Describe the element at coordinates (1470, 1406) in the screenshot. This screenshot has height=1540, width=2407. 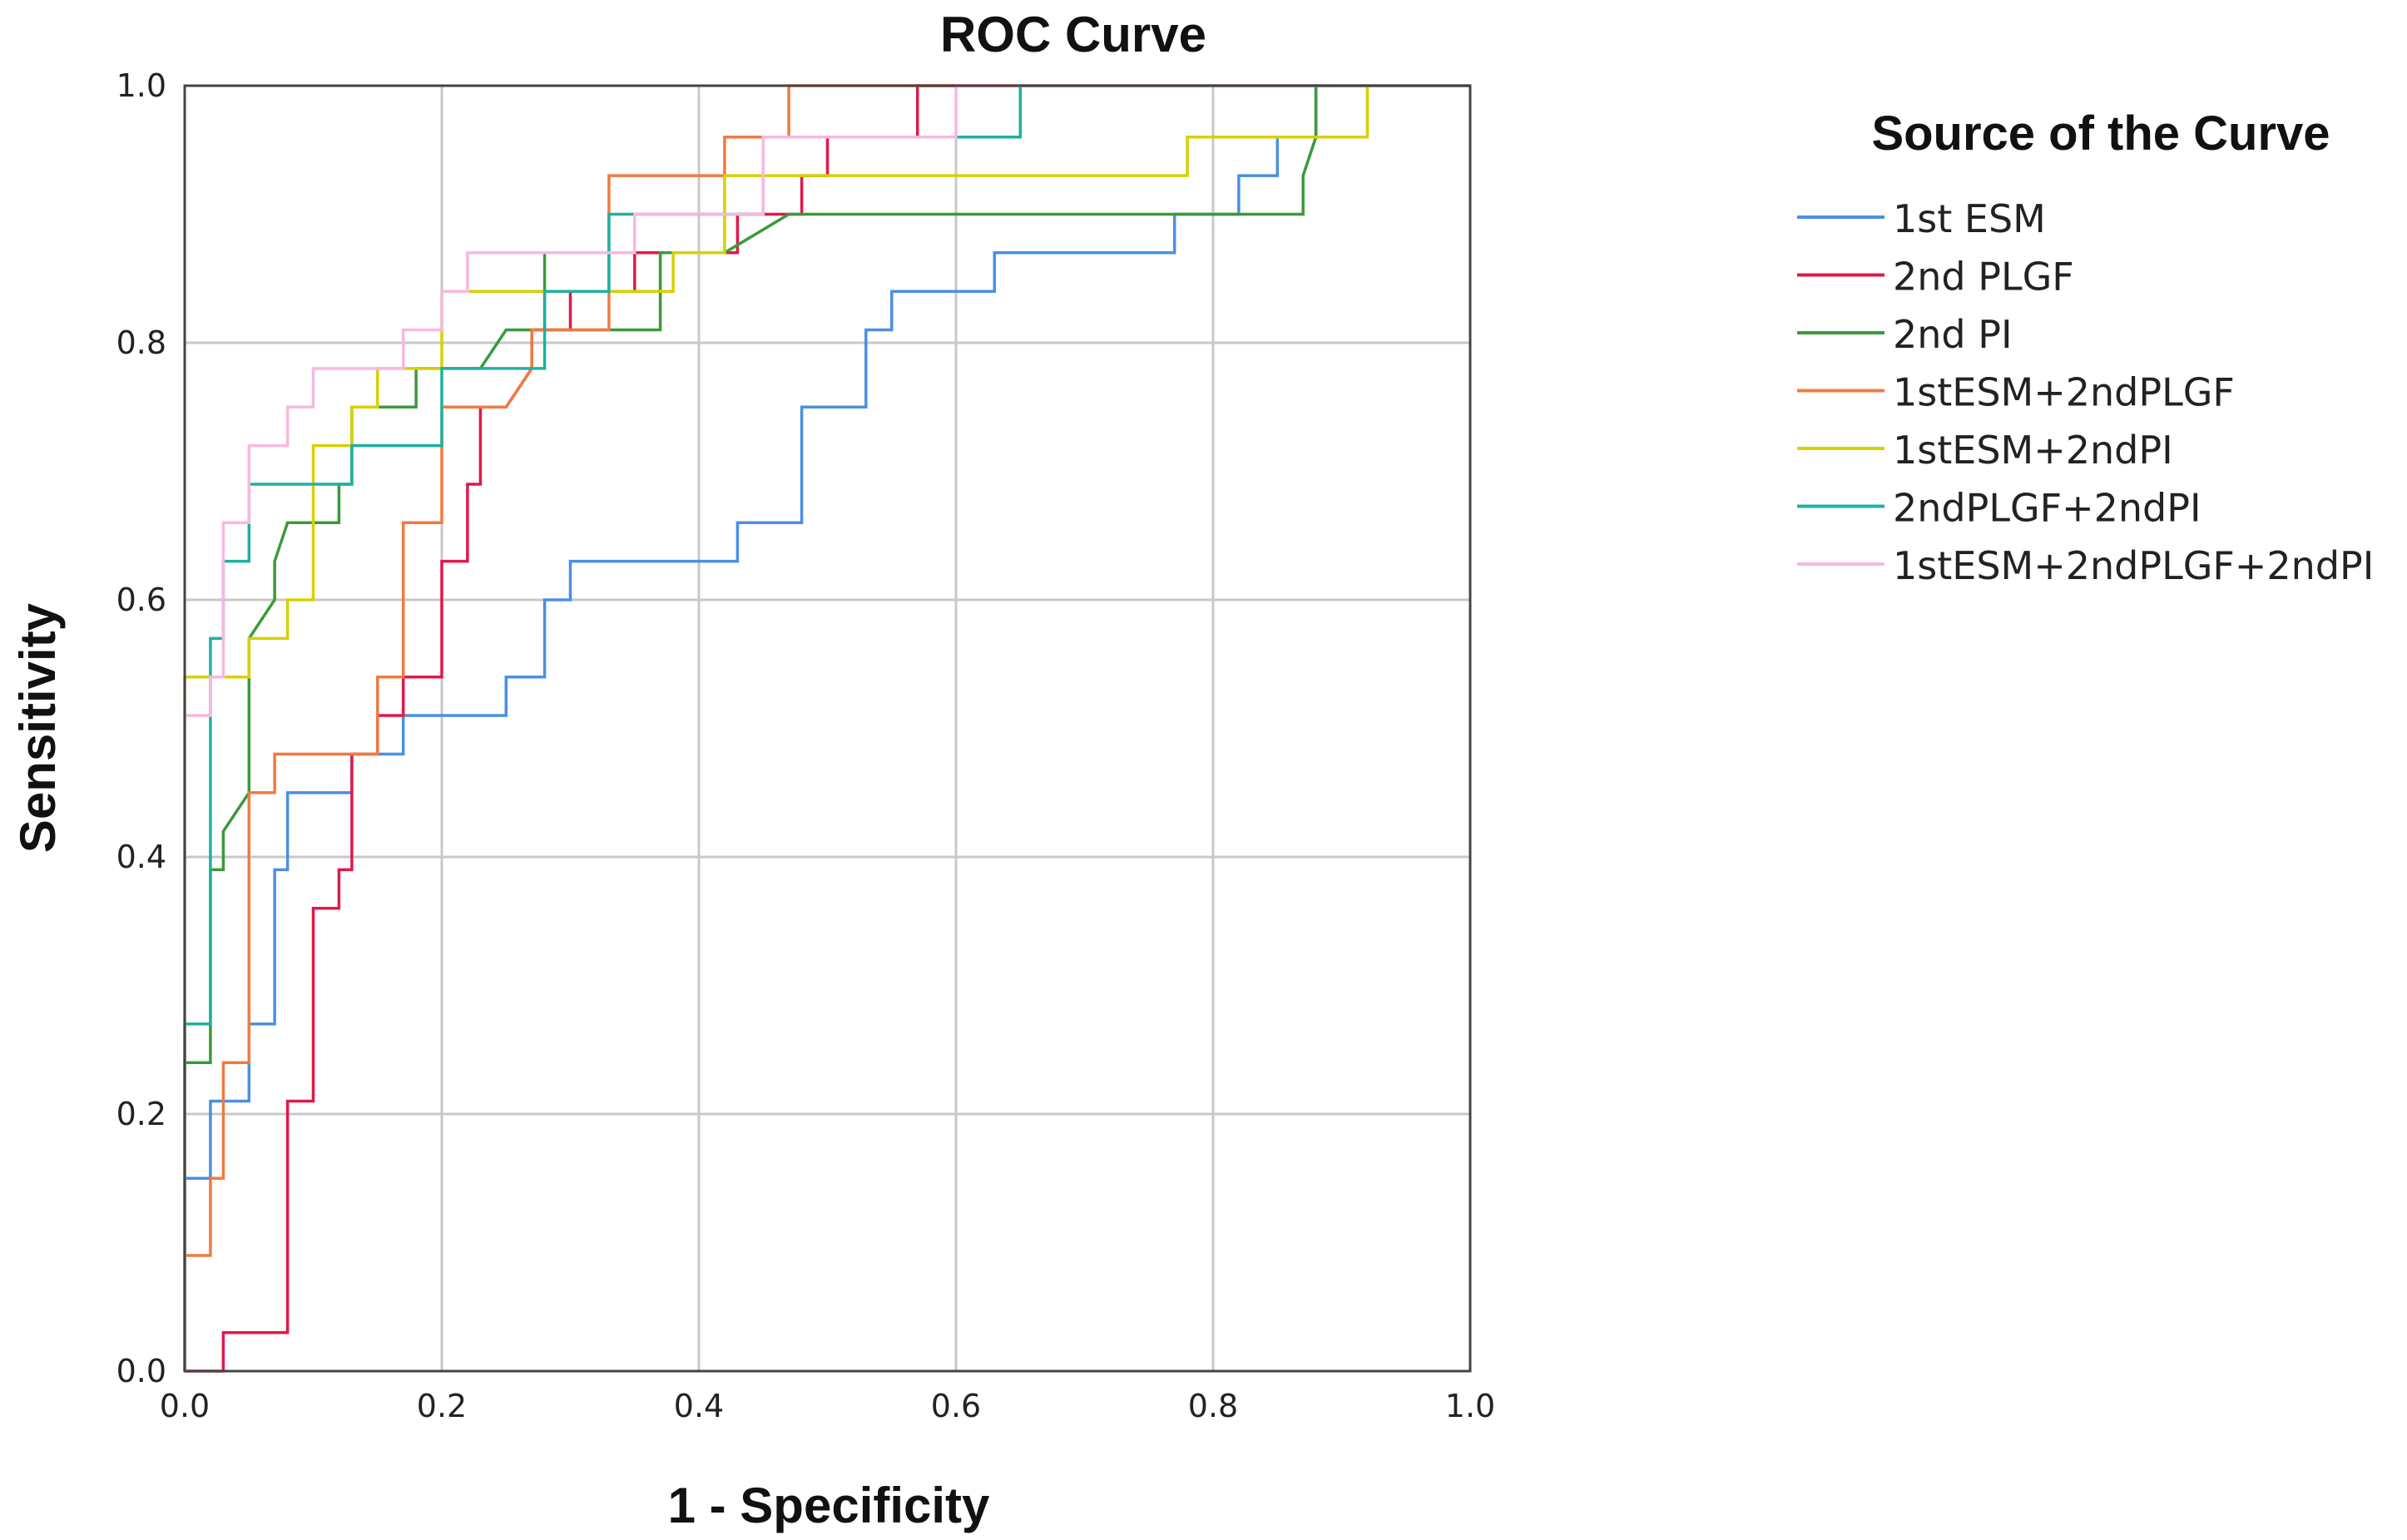
I see `x-tick-label: 1.0` at that location.